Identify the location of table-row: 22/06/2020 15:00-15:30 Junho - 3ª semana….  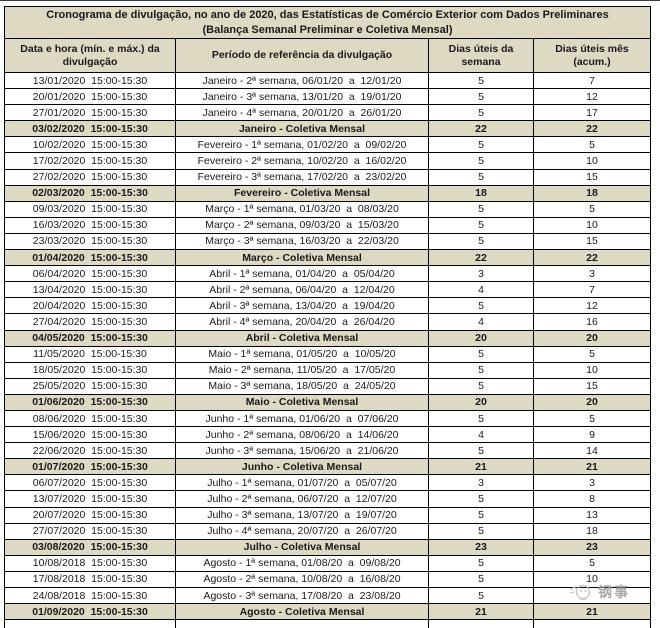
(327, 451).